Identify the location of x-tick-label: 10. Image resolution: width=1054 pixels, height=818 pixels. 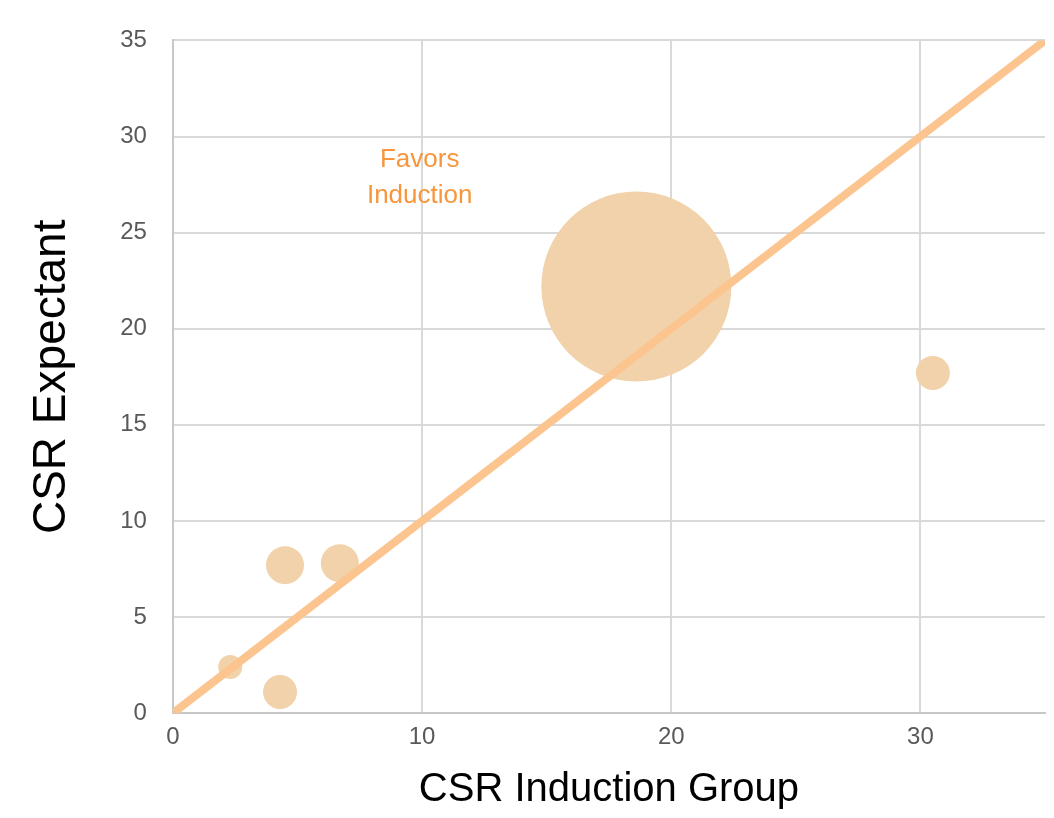
(422, 736).